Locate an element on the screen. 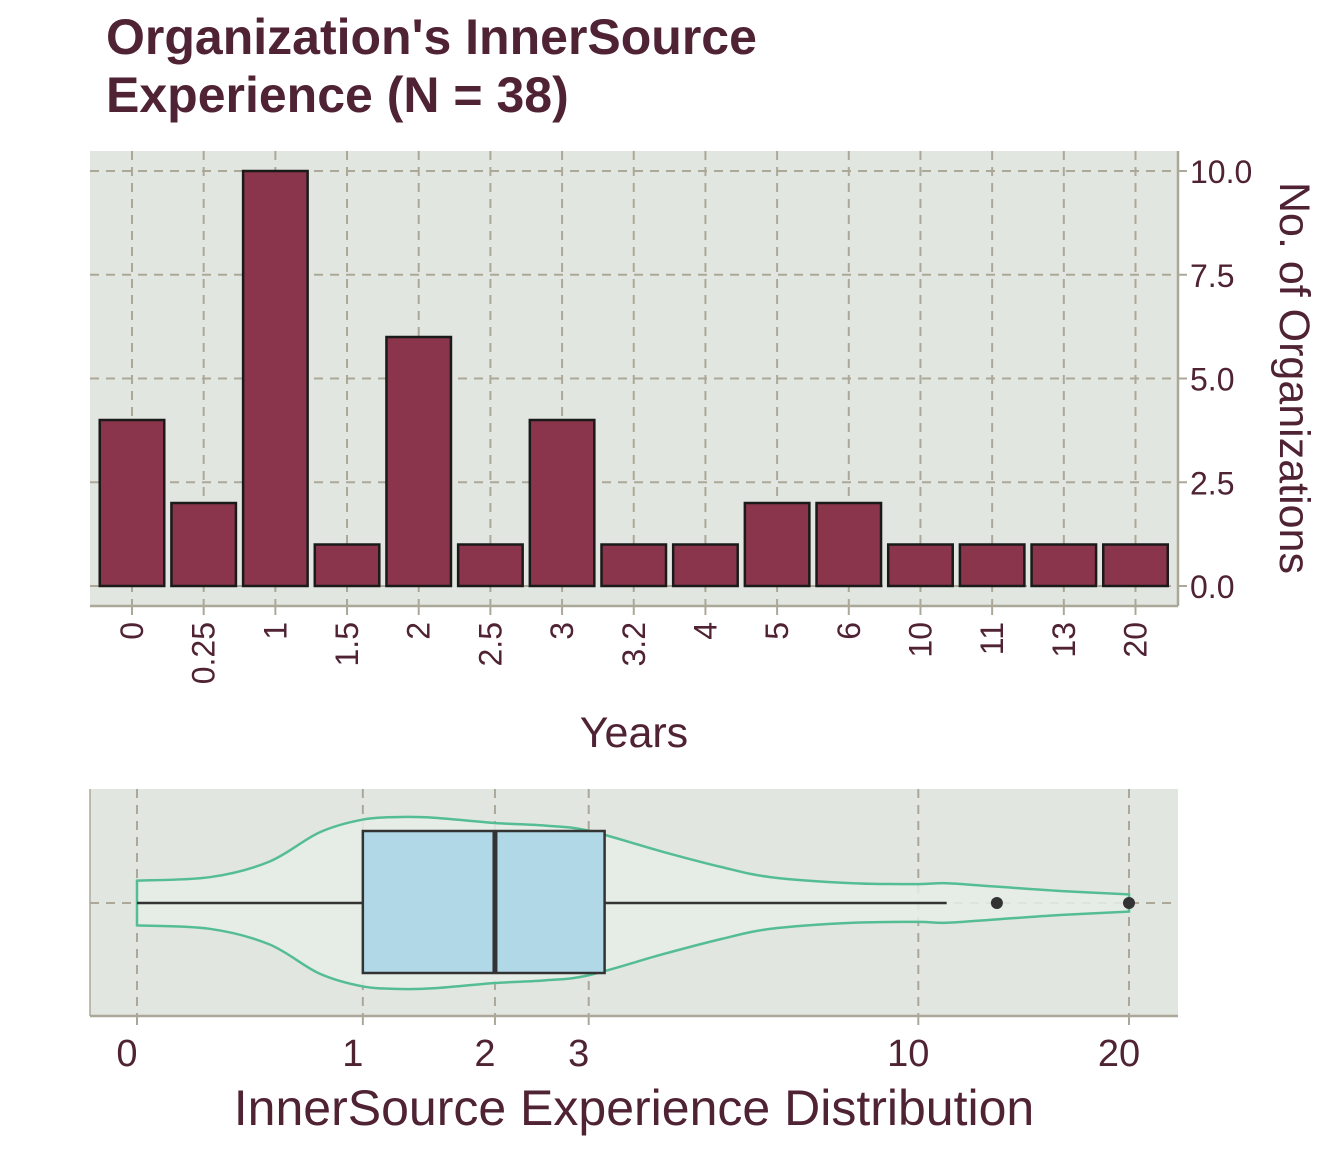  bar-y-tick-label-2: 5.0 is located at coordinates (1212, 380).